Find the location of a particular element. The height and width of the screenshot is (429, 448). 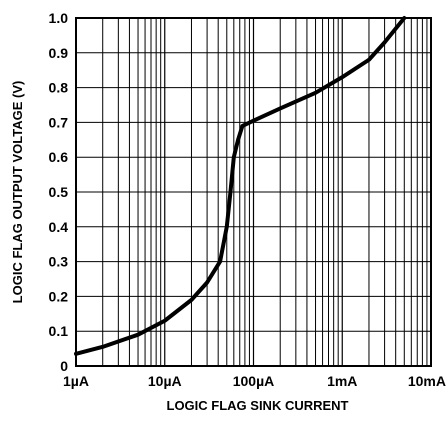

x-tick-label: 1µA is located at coordinates (76, 381).